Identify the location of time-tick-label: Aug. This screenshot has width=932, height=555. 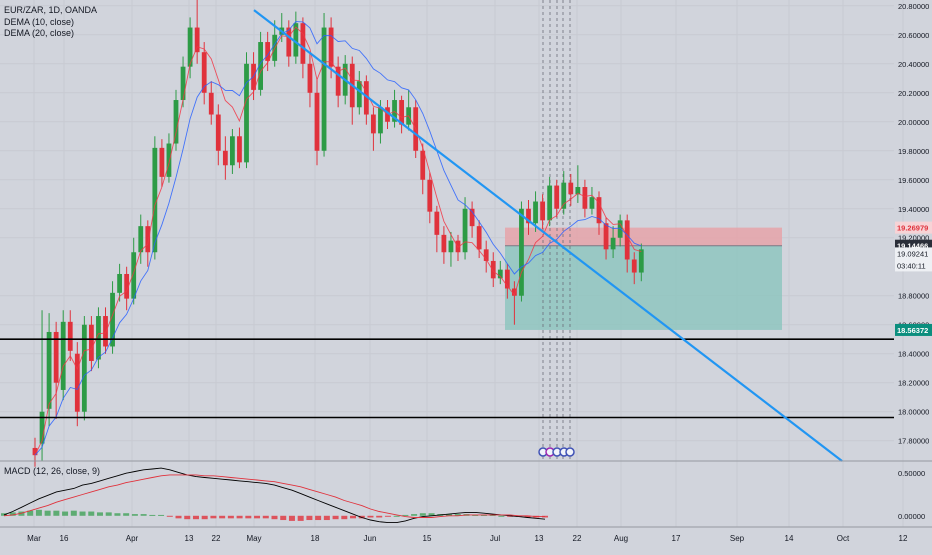
(621, 538).